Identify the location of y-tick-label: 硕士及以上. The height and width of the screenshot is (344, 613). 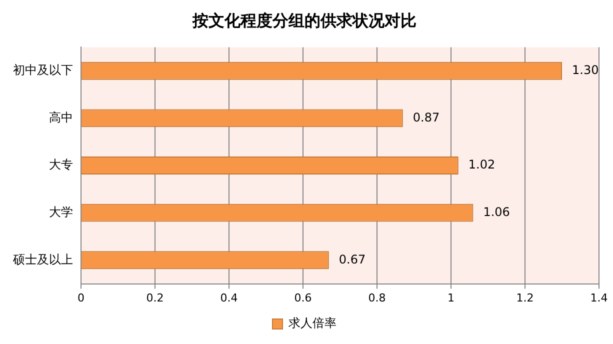
(42, 259).